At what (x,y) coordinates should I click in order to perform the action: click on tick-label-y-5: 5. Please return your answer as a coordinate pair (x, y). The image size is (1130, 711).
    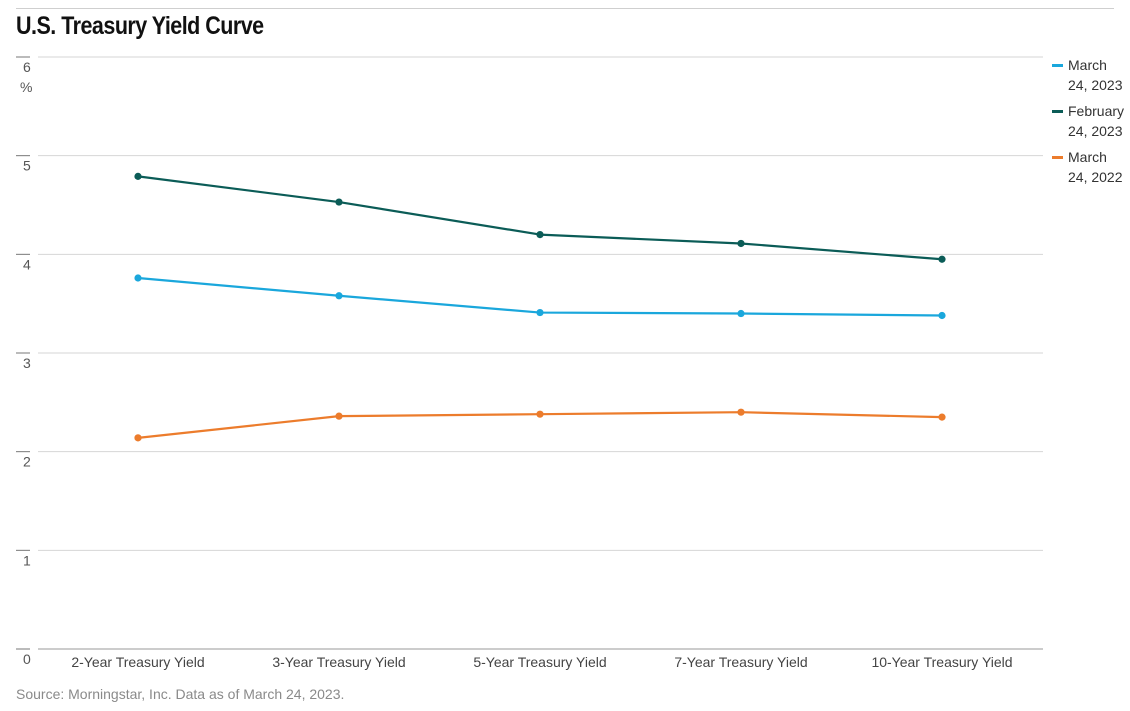
    Looking at the image, I should click on (27, 166).